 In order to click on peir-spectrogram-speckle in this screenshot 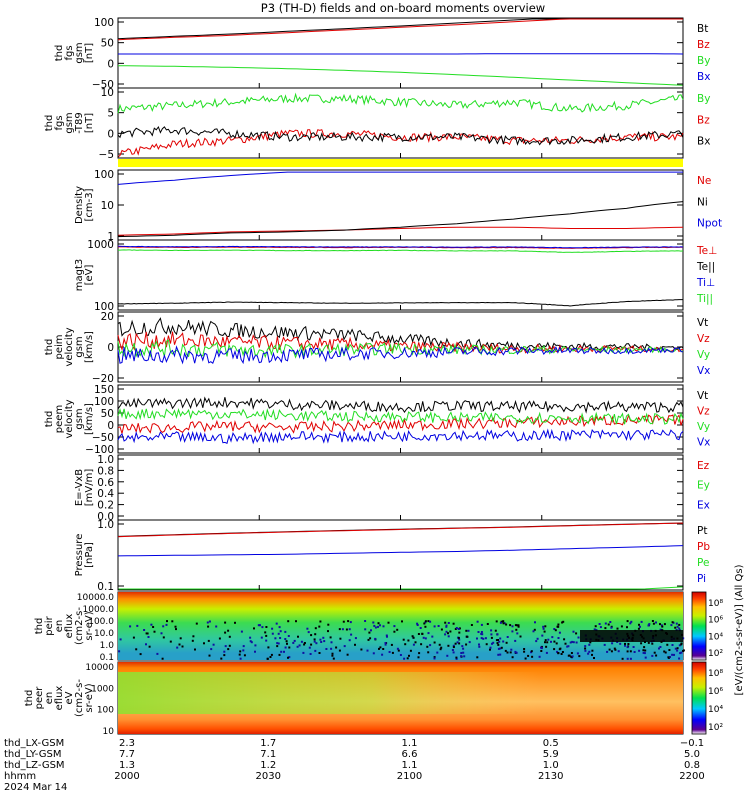, I will do `click(401, 640)`.